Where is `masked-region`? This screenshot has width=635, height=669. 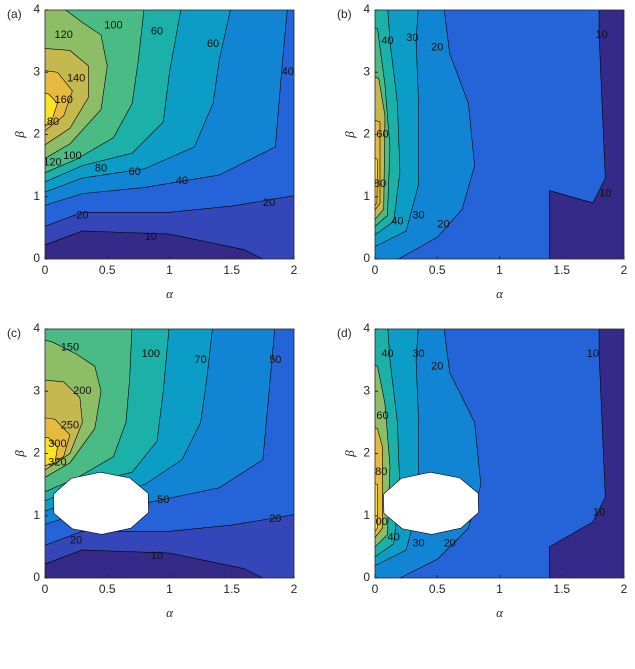
masked-region is located at coordinates (101, 503).